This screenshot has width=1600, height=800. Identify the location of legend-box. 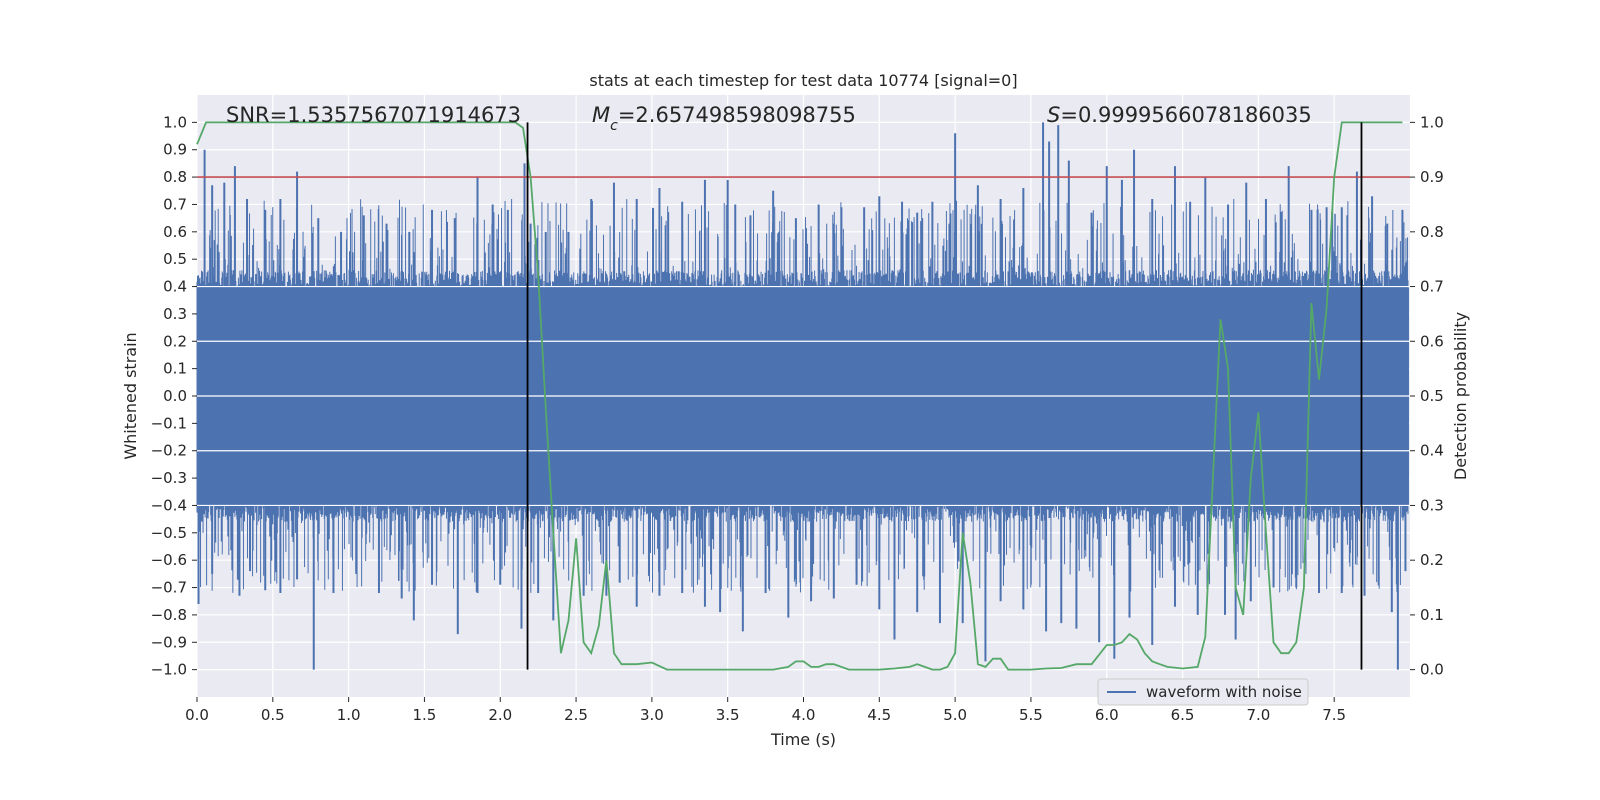
(1203, 692).